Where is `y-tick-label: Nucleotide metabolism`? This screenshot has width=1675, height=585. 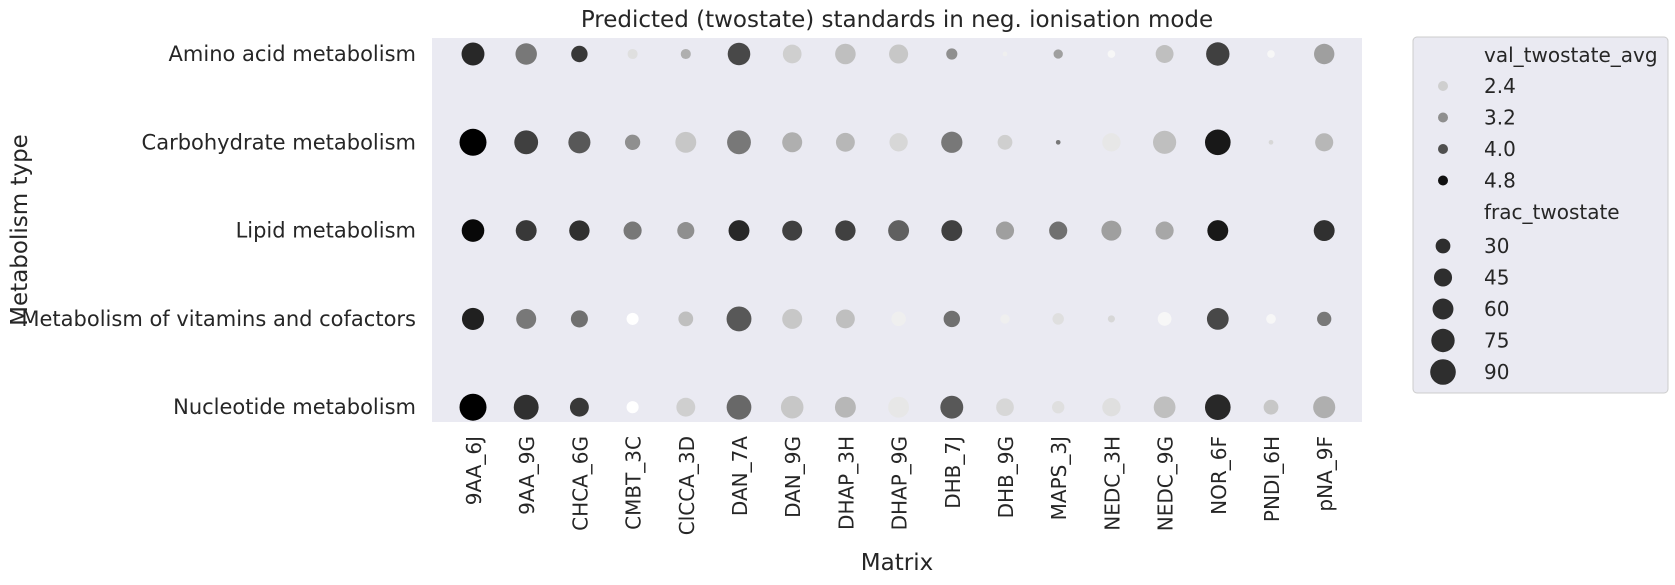
y-tick-label: Nucleotide metabolism is located at coordinates (294, 407).